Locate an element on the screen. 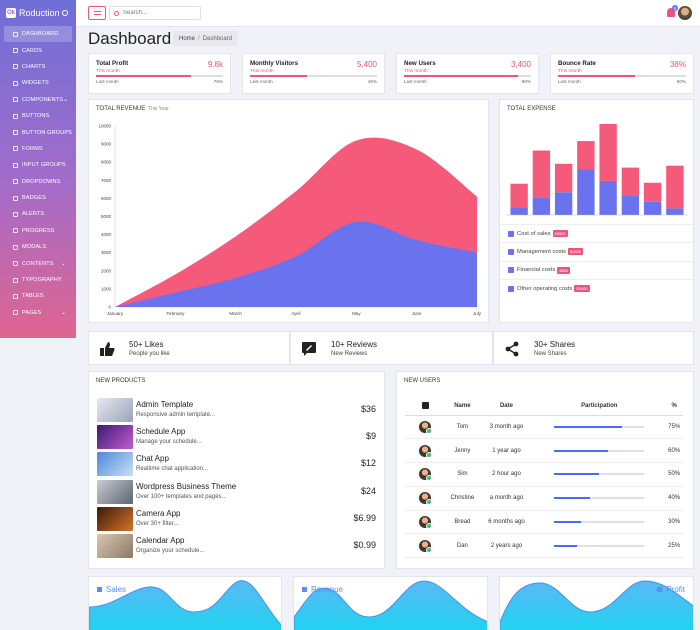 The image size is (700, 630). y-tick-label: 1000 is located at coordinates (106, 288).